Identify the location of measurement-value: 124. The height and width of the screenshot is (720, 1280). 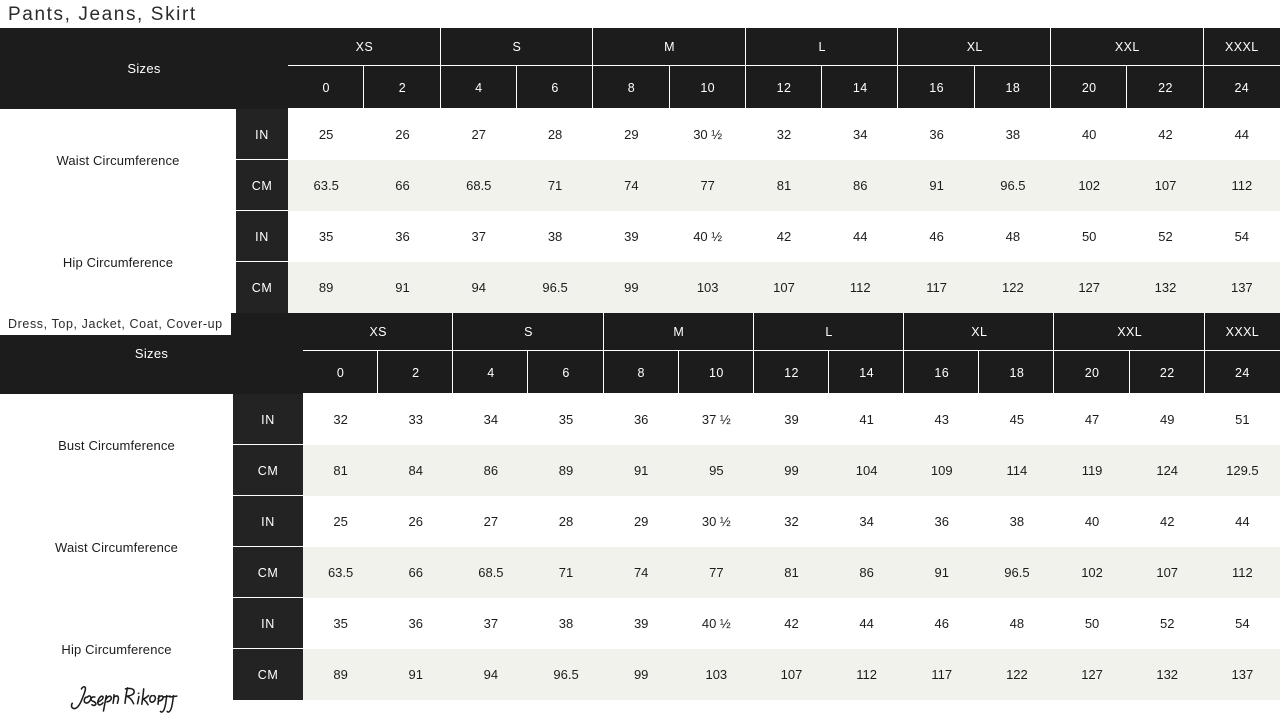
(1167, 470).